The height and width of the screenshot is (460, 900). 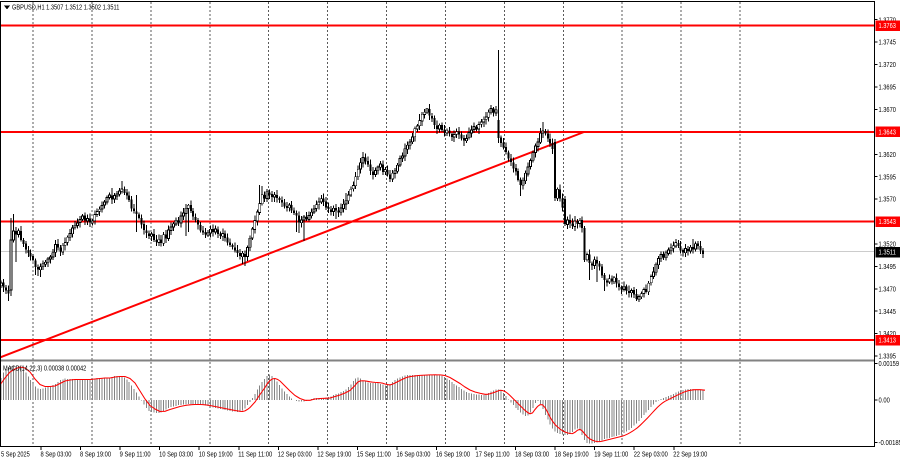 I want to click on svg-text: 8 Sep 03:00, so click(x=56, y=455).